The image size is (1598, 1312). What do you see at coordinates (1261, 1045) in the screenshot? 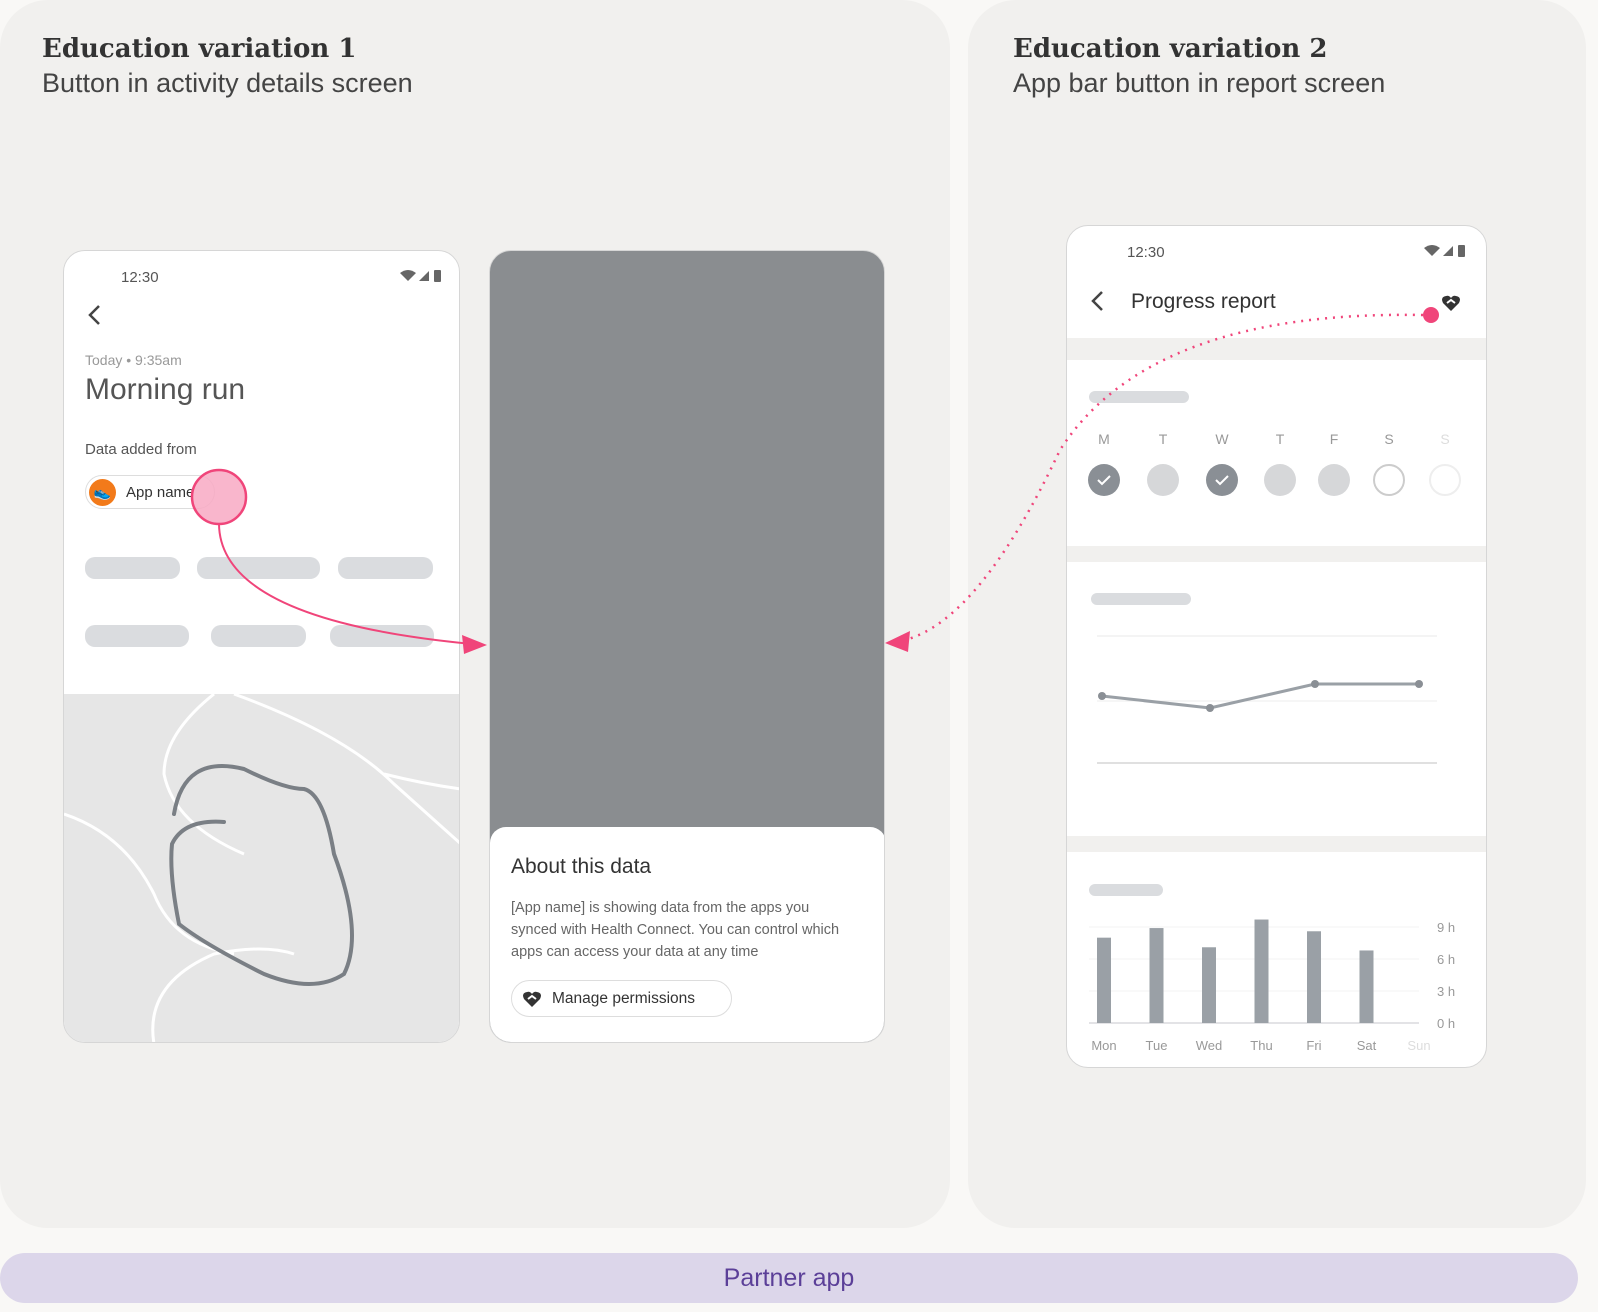
I see `x-tick-label: Thu` at bounding box center [1261, 1045].